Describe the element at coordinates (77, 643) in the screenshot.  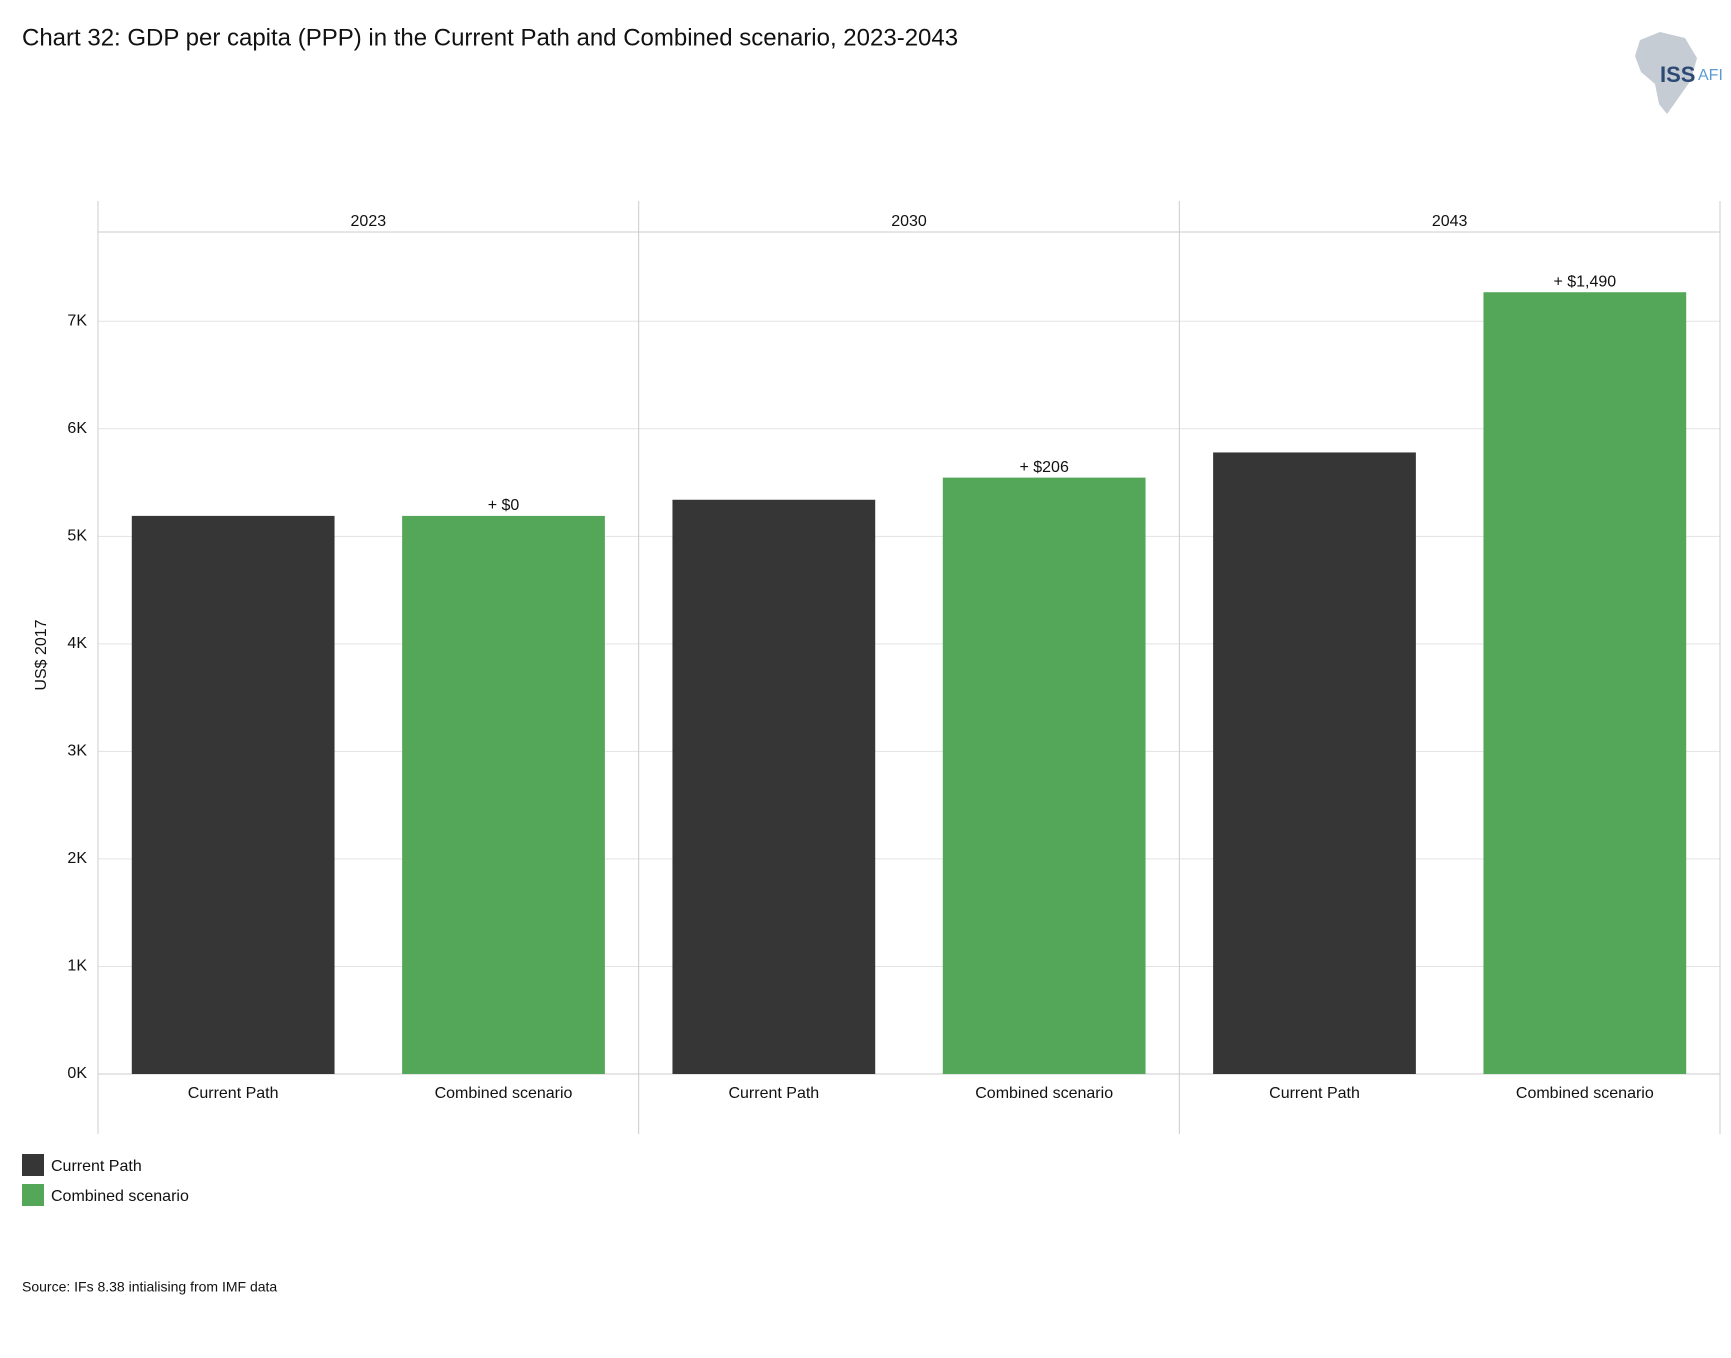
I see `y-tick-label: 4K` at that location.